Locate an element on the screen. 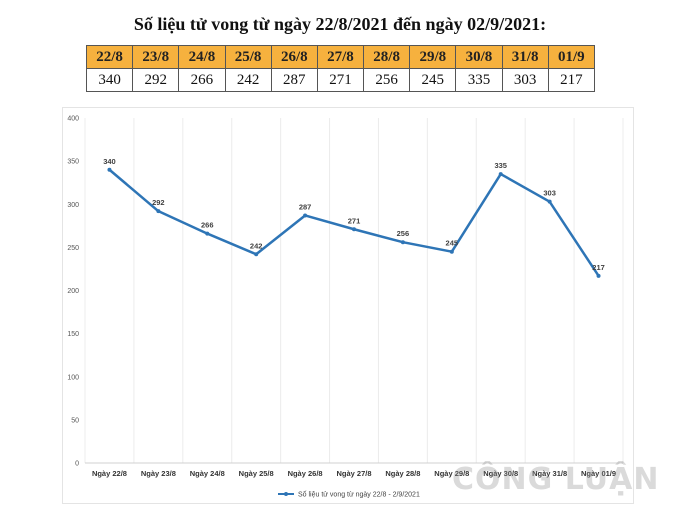 The image size is (680, 528). table-value-cell: 303 is located at coordinates (525, 80).